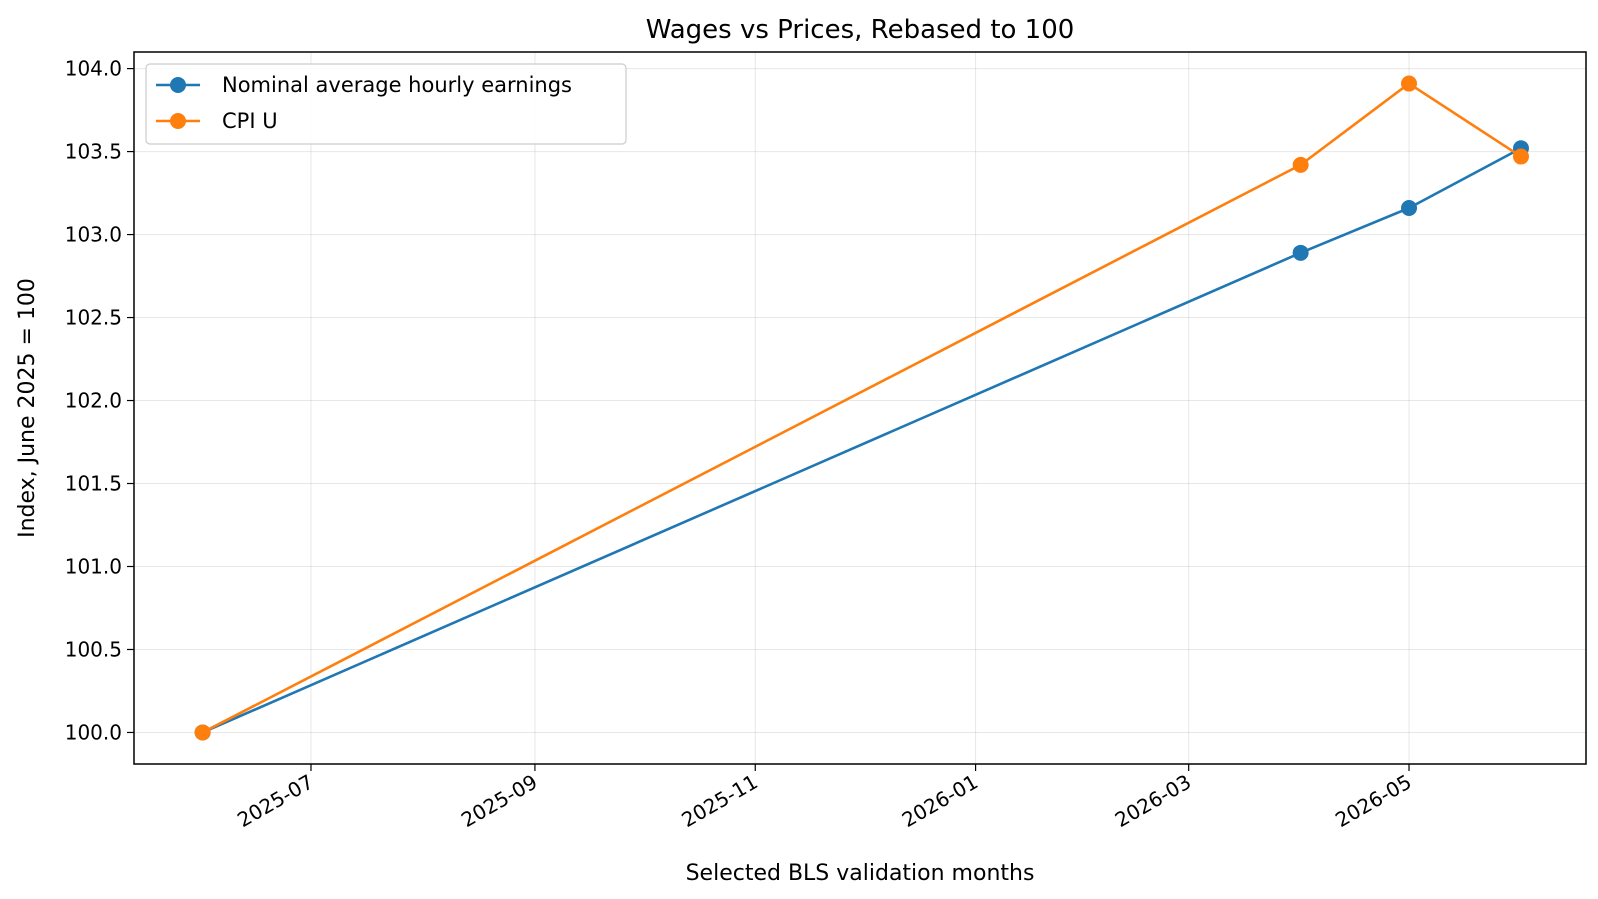 The width and height of the screenshot is (1598, 899). What do you see at coordinates (860, 30) in the screenshot?
I see `chart-title: Wages vs Prices, Rebased to 100` at bounding box center [860, 30].